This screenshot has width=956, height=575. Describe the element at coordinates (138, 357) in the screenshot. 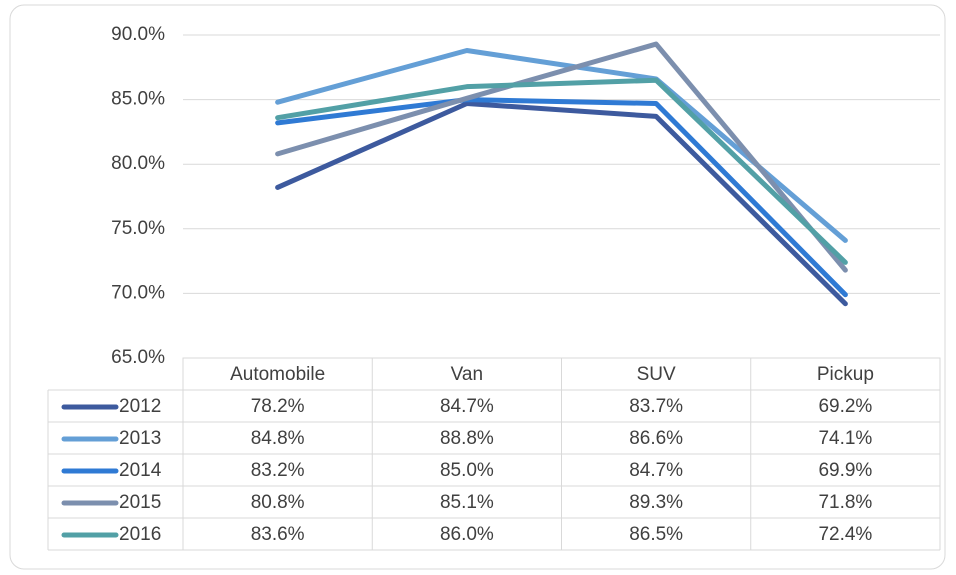

I see `y-tick-label: 65.0%` at that location.